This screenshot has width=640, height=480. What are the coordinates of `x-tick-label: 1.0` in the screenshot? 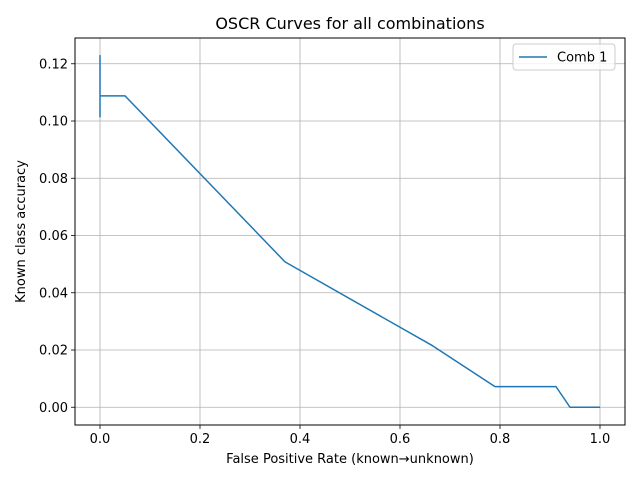 It's located at (600, 439).